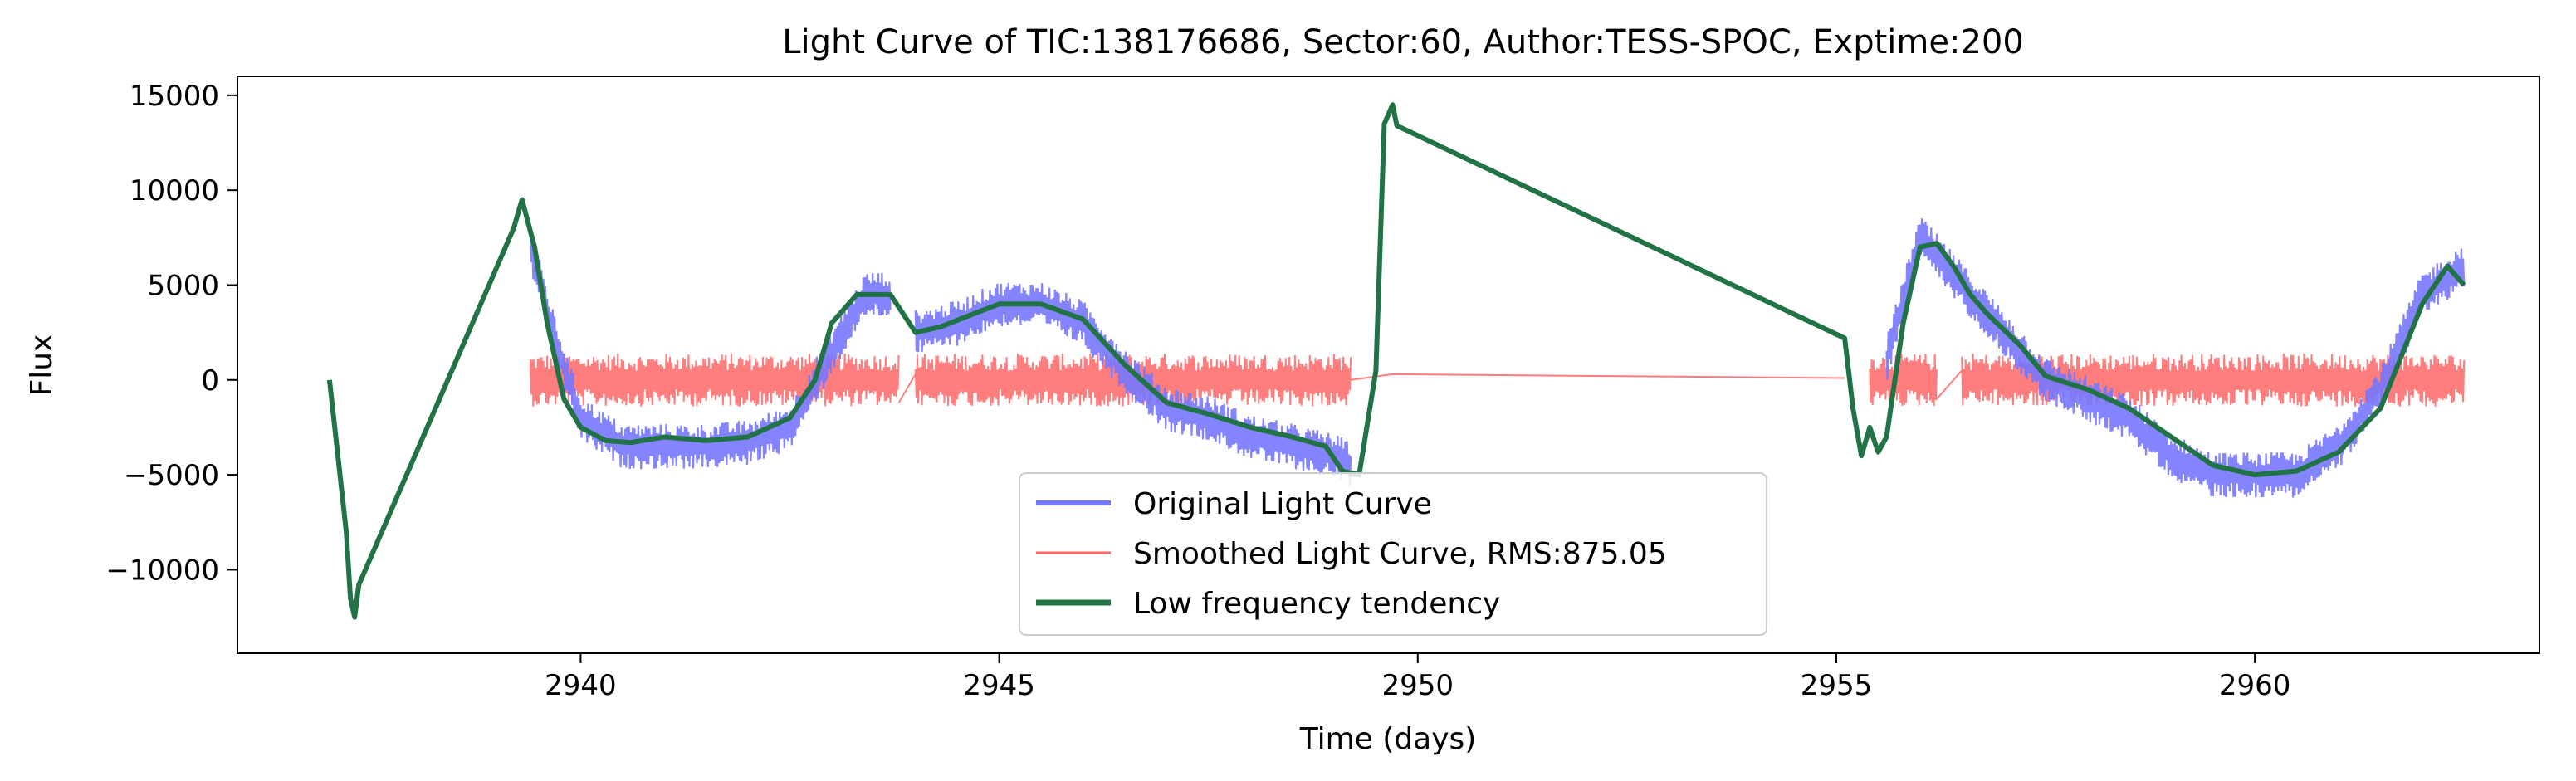 The height and width of the screenshot is (781, 2576). I want to click on x-axis-label: Time (days), so click(1388, 739).